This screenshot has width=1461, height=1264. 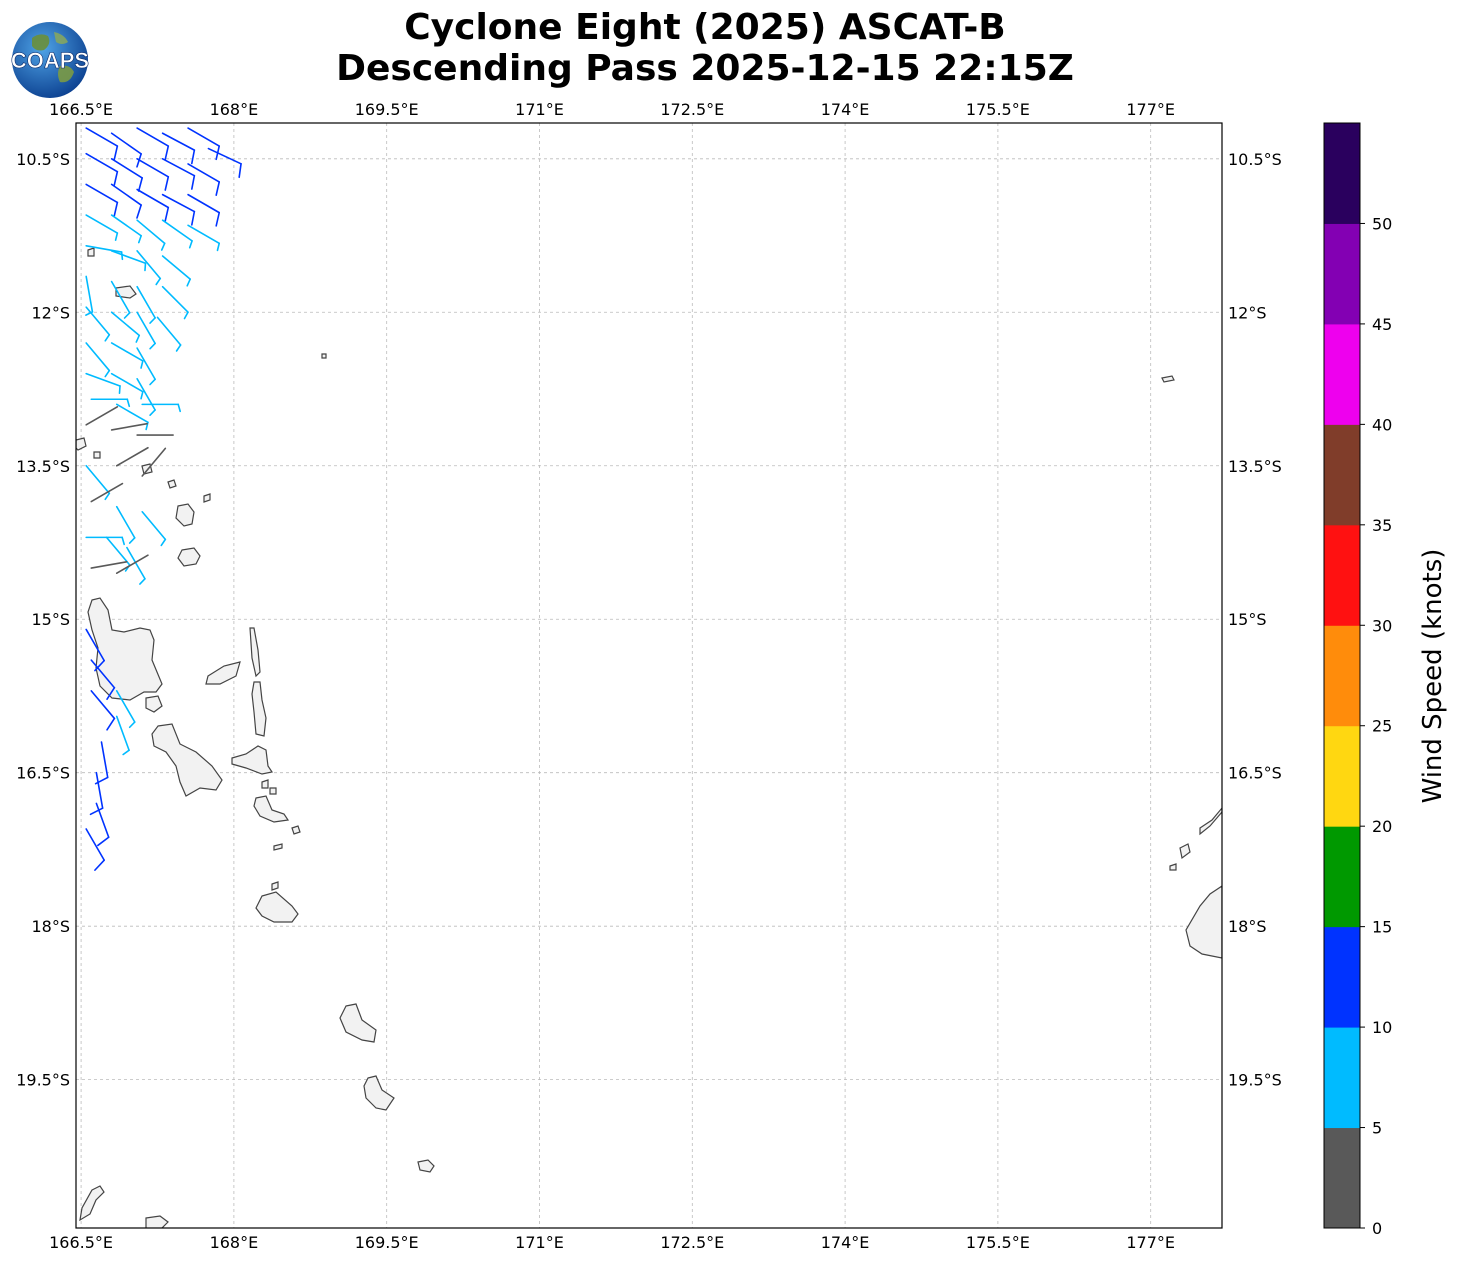 What do you see at coordinates (278, 847) in the screenshot?
I see `island-emae` at bounding box center [278, 847].